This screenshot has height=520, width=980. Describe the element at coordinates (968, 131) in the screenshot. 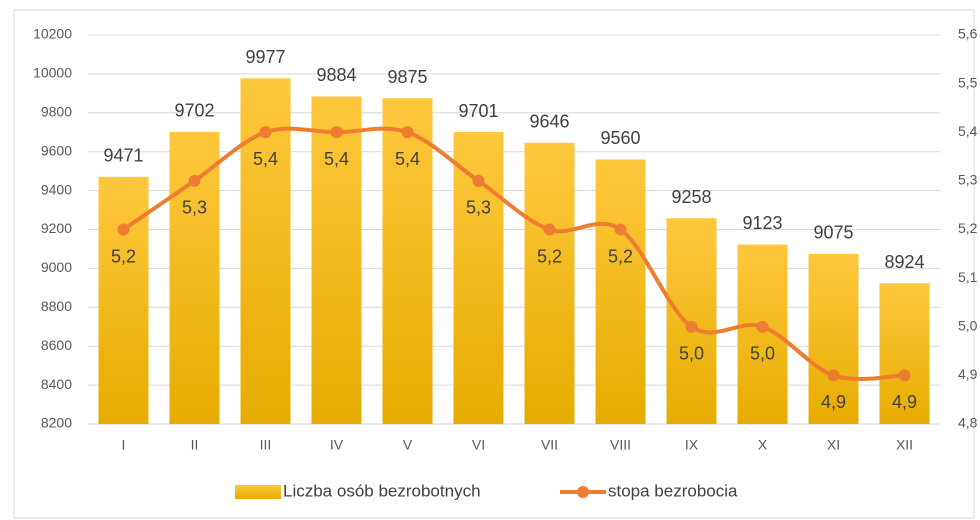

I see `y2-tick-label: 5,4` at that location.